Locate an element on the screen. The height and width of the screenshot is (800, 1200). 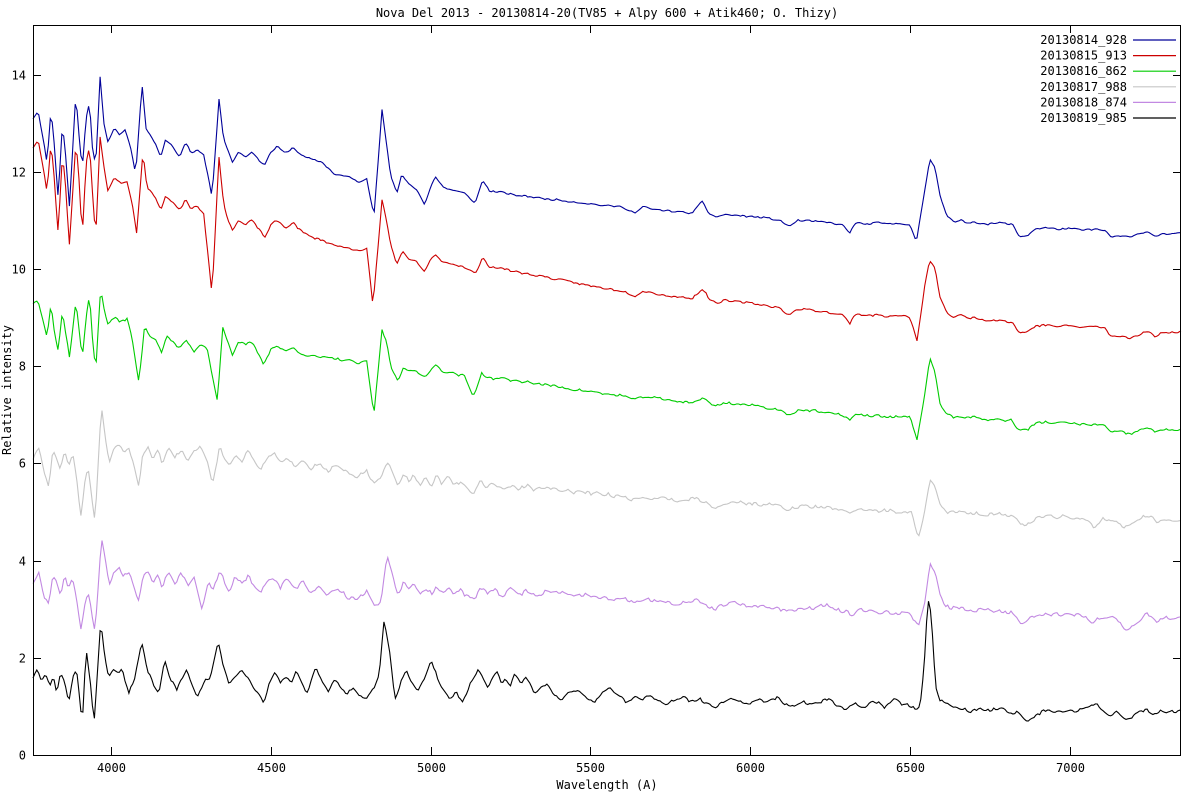
legend-entry: 20130816_862 is located at coordinates (1108, 71).